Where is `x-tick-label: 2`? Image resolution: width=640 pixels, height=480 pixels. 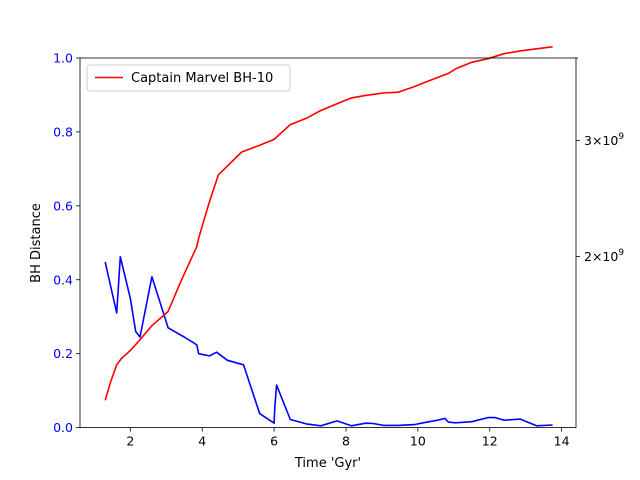 x-tick-label: 2 is located at coordinates (130, 441).